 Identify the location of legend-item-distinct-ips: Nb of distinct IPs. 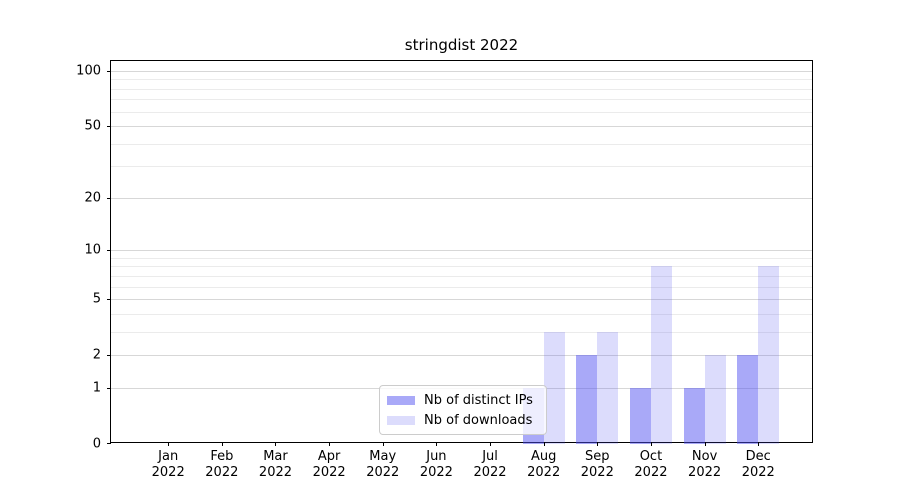
(462, 400).